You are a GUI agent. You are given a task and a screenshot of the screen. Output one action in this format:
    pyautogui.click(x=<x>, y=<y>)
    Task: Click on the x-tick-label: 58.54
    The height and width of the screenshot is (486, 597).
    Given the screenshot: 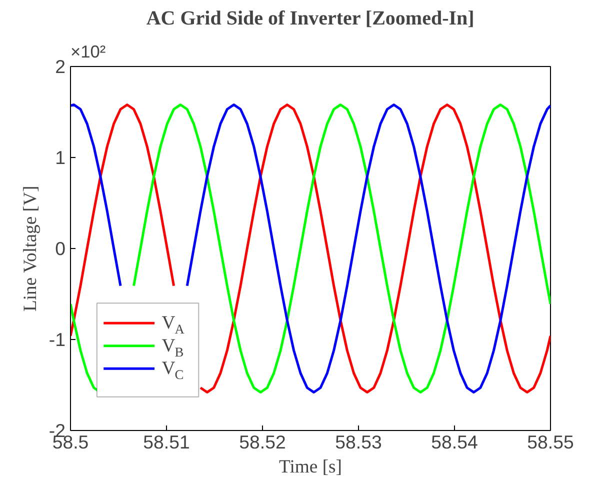 What is the action you would take?
    pyautogui.click(x=454, y=442)
    